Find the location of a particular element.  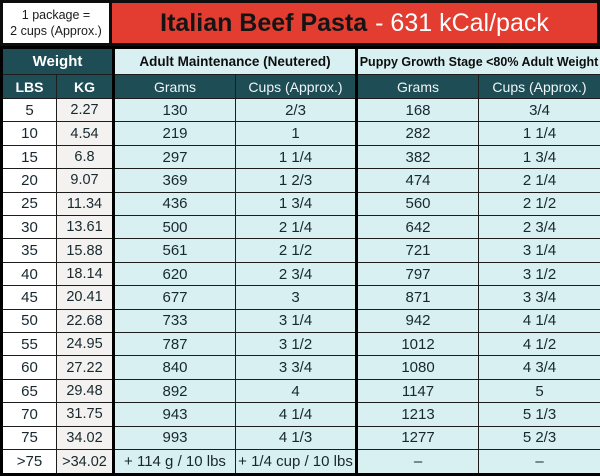

adult-grams-value-cell: 500 is located at coordinates (174, 227).